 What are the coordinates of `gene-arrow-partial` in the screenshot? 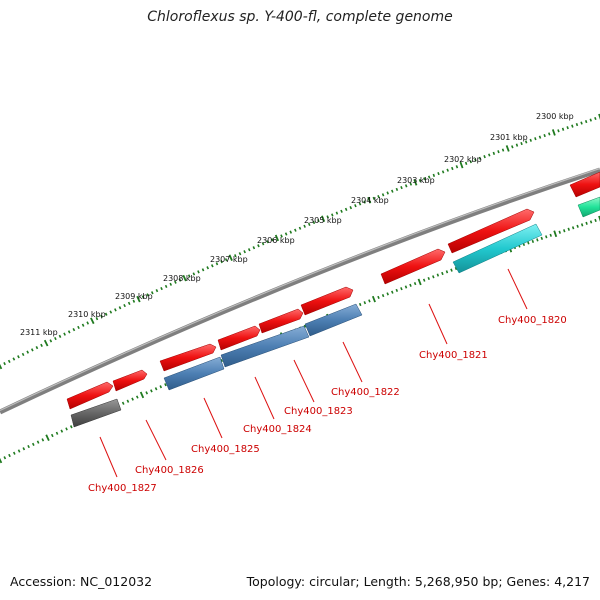 It's located at (588, 207).